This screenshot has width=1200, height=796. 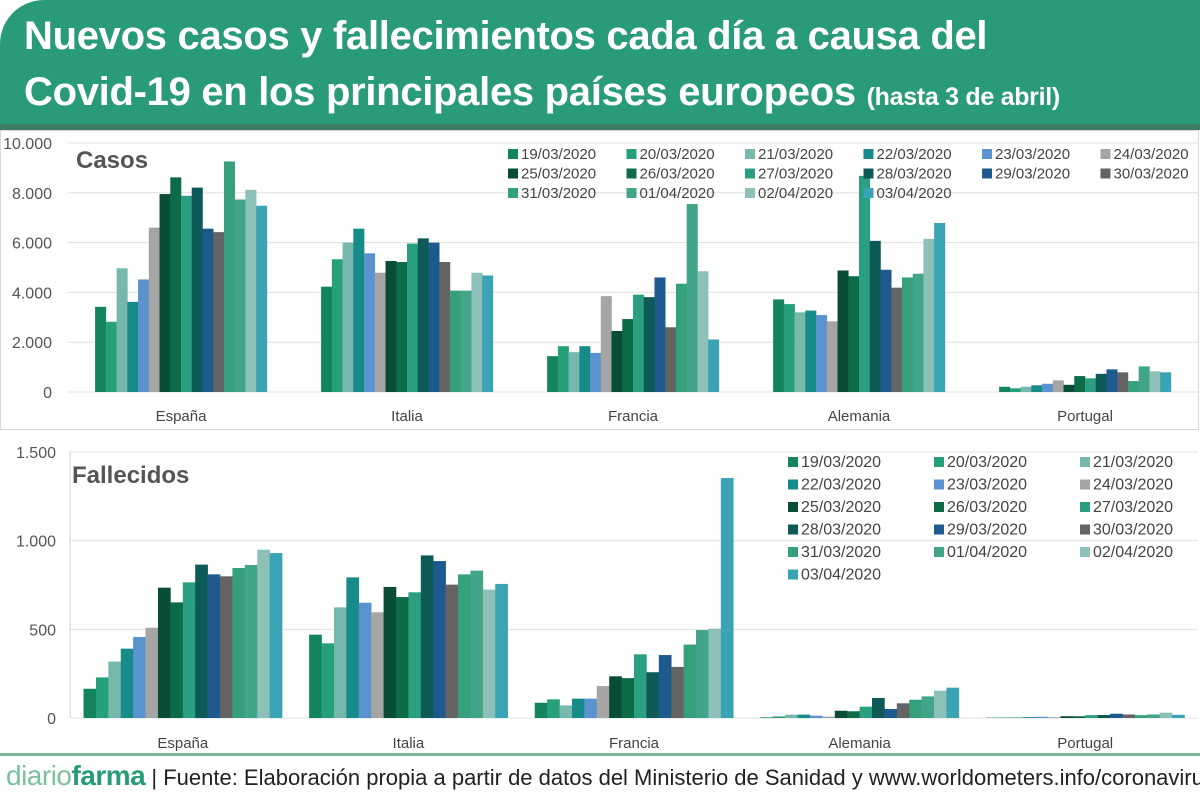 I want to click on chart-title: Casos, so click(x=112, y=160).